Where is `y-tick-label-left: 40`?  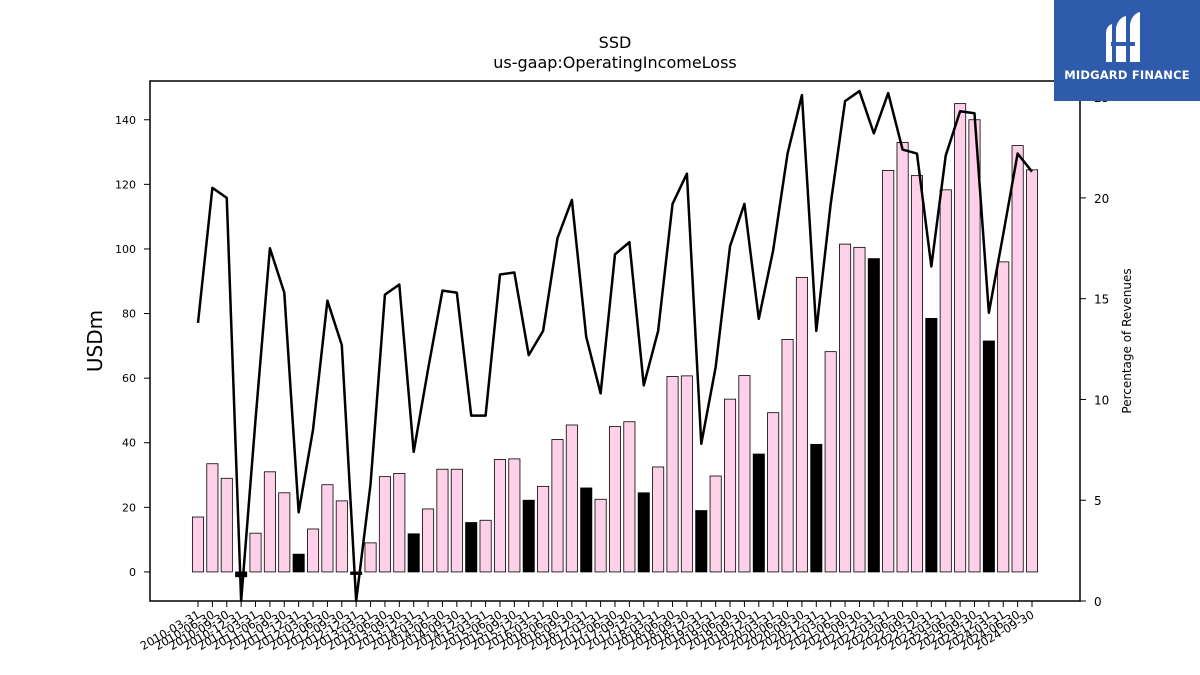 y-tick-label-left: 40 is located at coordinates (129, 443).